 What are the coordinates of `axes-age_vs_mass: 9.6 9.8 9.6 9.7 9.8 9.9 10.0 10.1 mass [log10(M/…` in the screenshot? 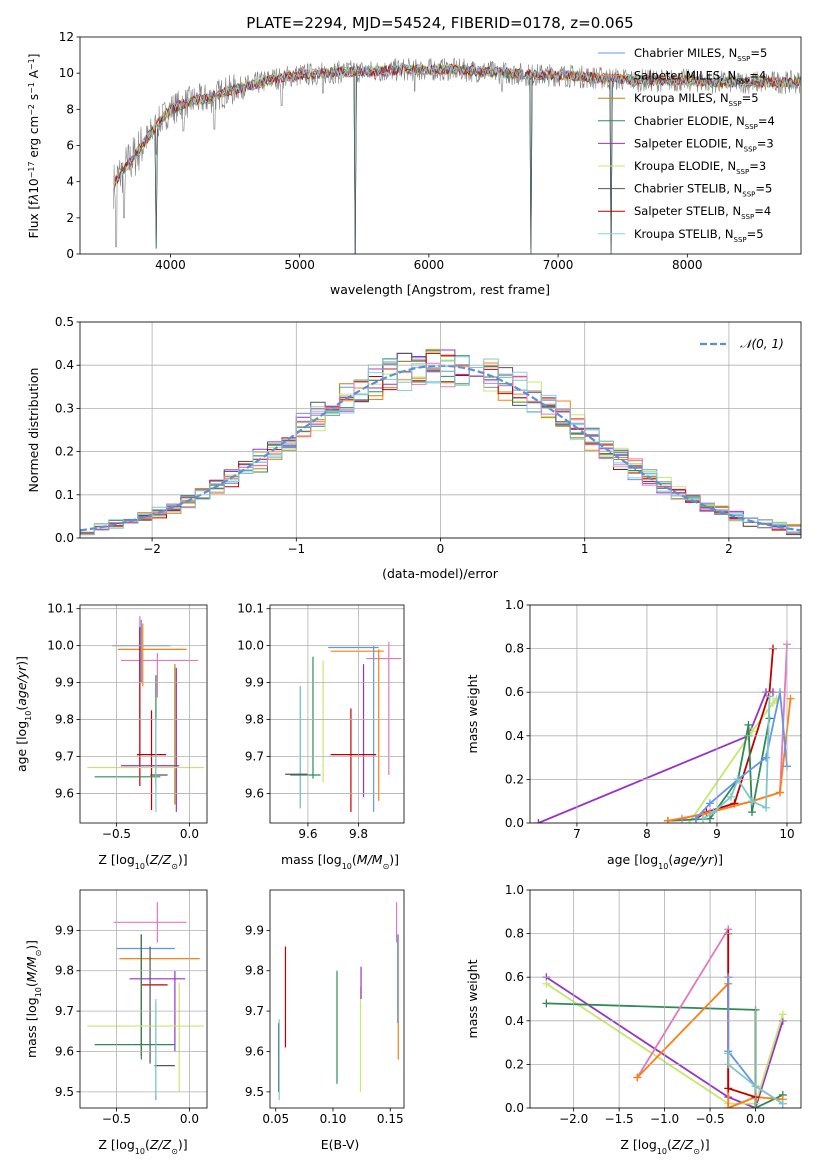 It's located at (321, 736).